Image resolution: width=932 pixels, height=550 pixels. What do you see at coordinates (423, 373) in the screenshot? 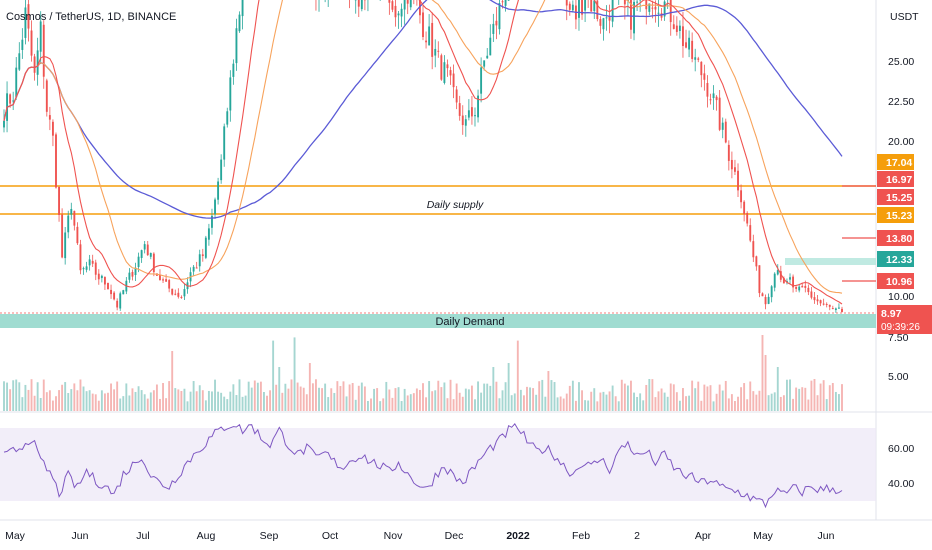
I see `volume-bars` at bounding box center [423, 373].